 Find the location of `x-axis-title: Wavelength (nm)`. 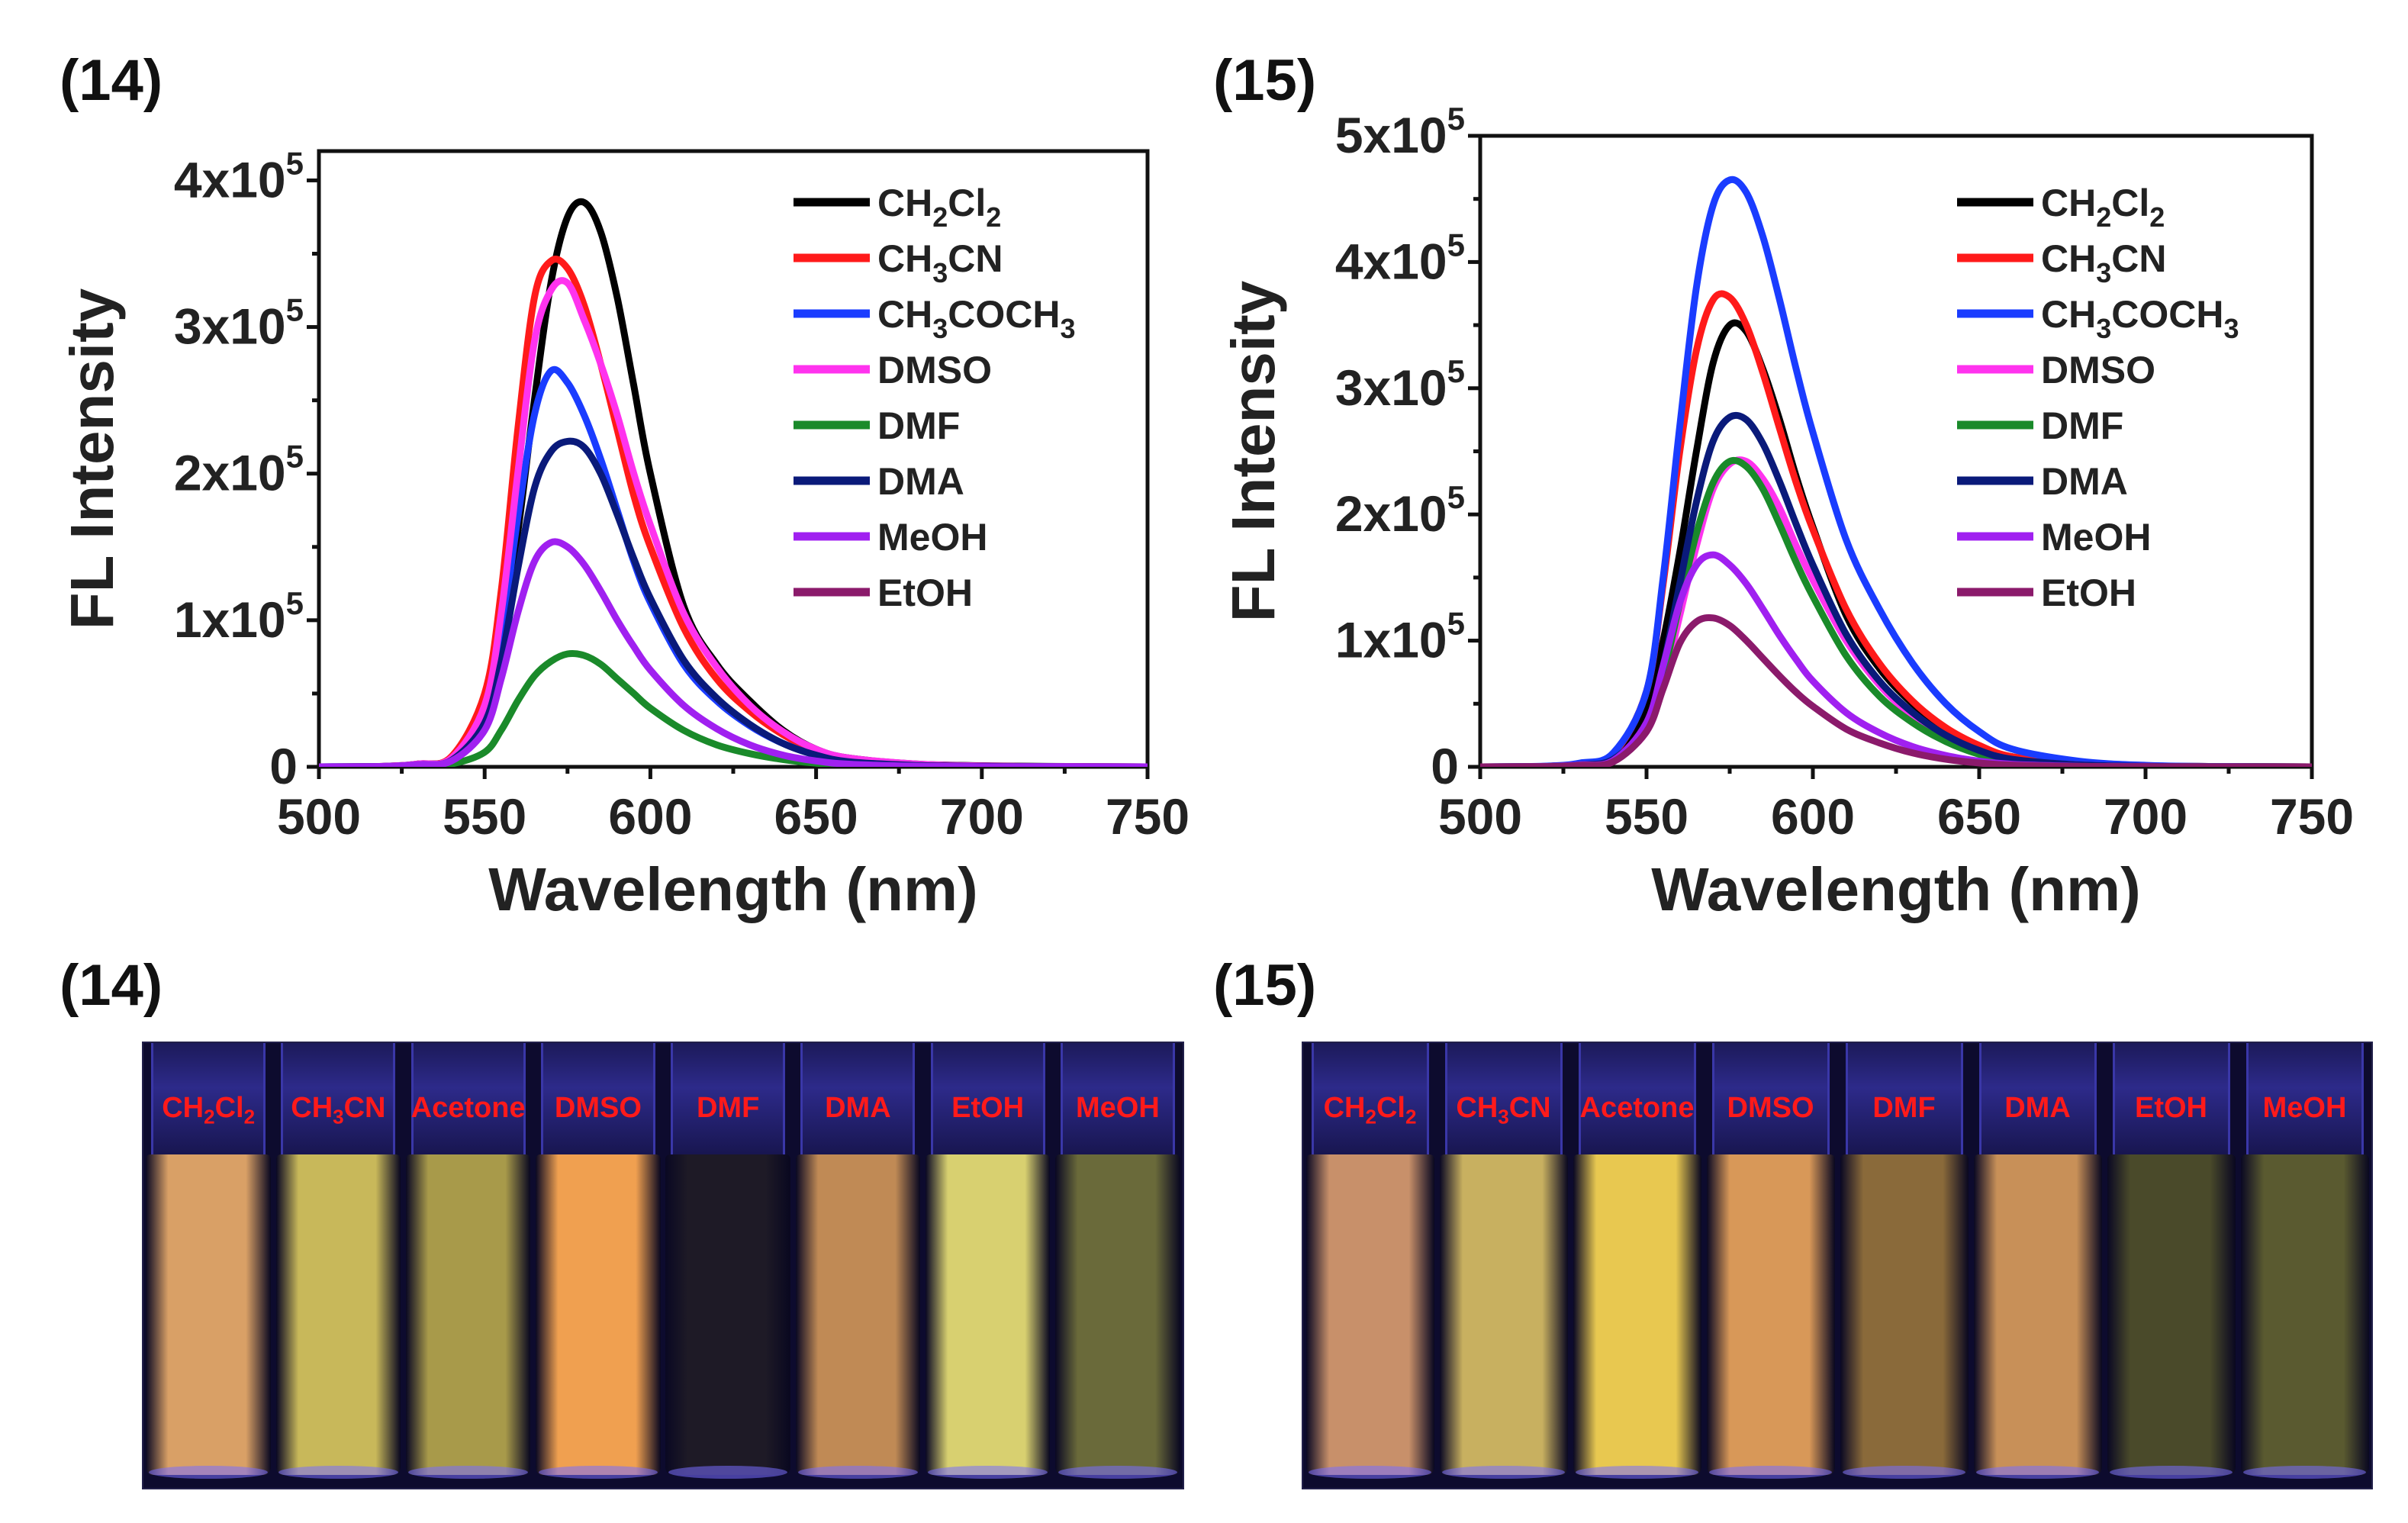

x-axis-title: Wavelength (nm) is located at coordinates (1895, 889).